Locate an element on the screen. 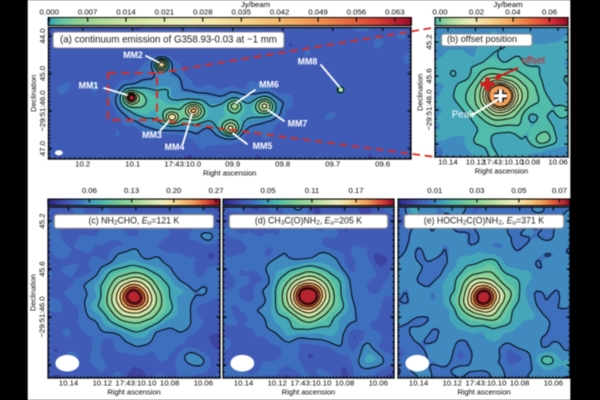 Image resolution: width=600 pixels, height=400 pixels. svg-text: MM3 is located at coordinates (152, 135).